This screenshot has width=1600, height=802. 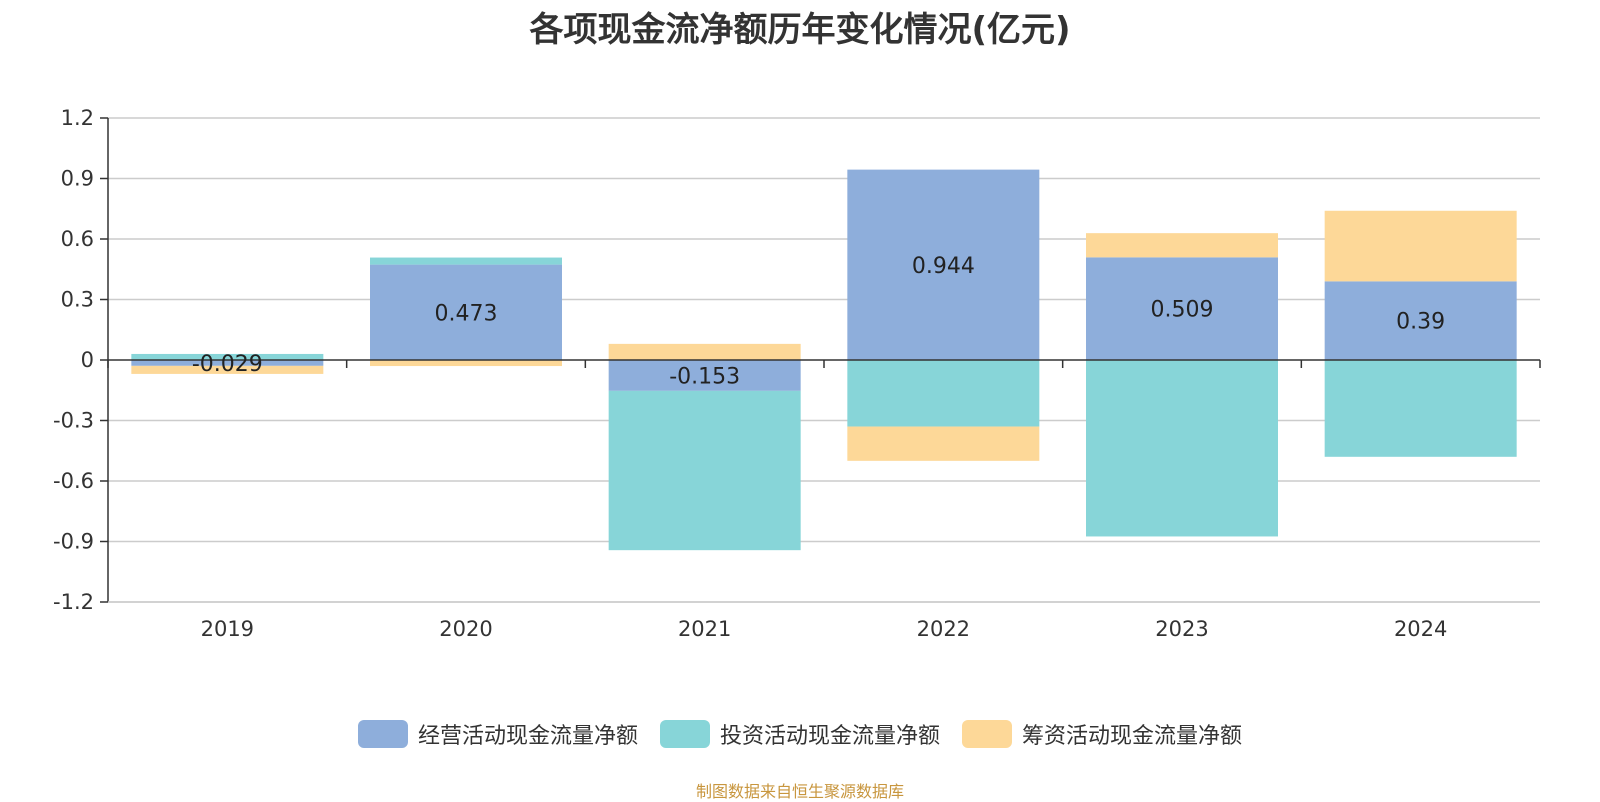 I want to click on y-tick-label: 0.9, so click(x=77, y=179).